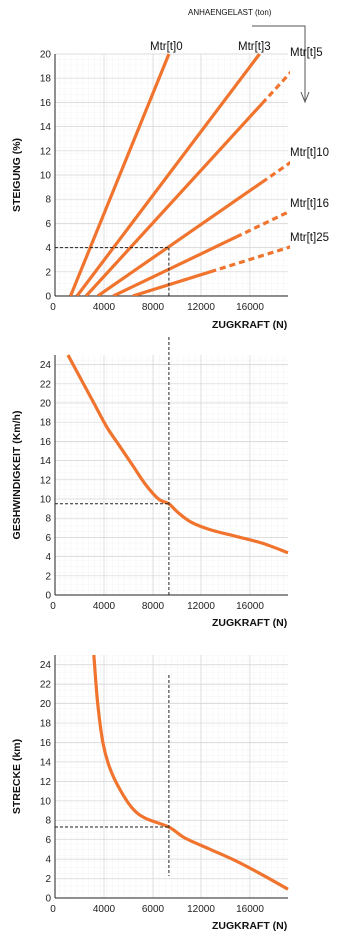 Image resolution: width=349 pixels, height=934 pixels. Describe the element at coordinates (230, 12) in the screenshot. I see `header-label: ANHAENGELAST (ton)` at that location.